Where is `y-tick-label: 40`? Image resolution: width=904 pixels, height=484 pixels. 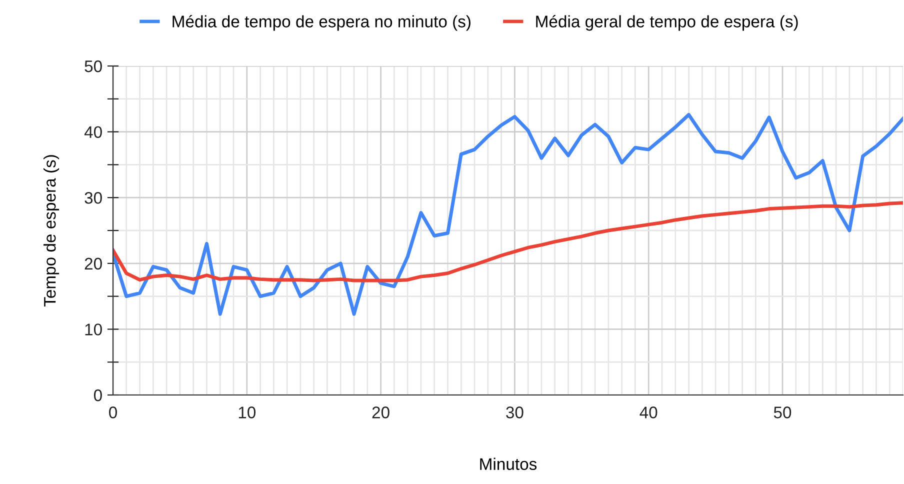 y-tick-label: 40 is located at coordinates (93, 132).